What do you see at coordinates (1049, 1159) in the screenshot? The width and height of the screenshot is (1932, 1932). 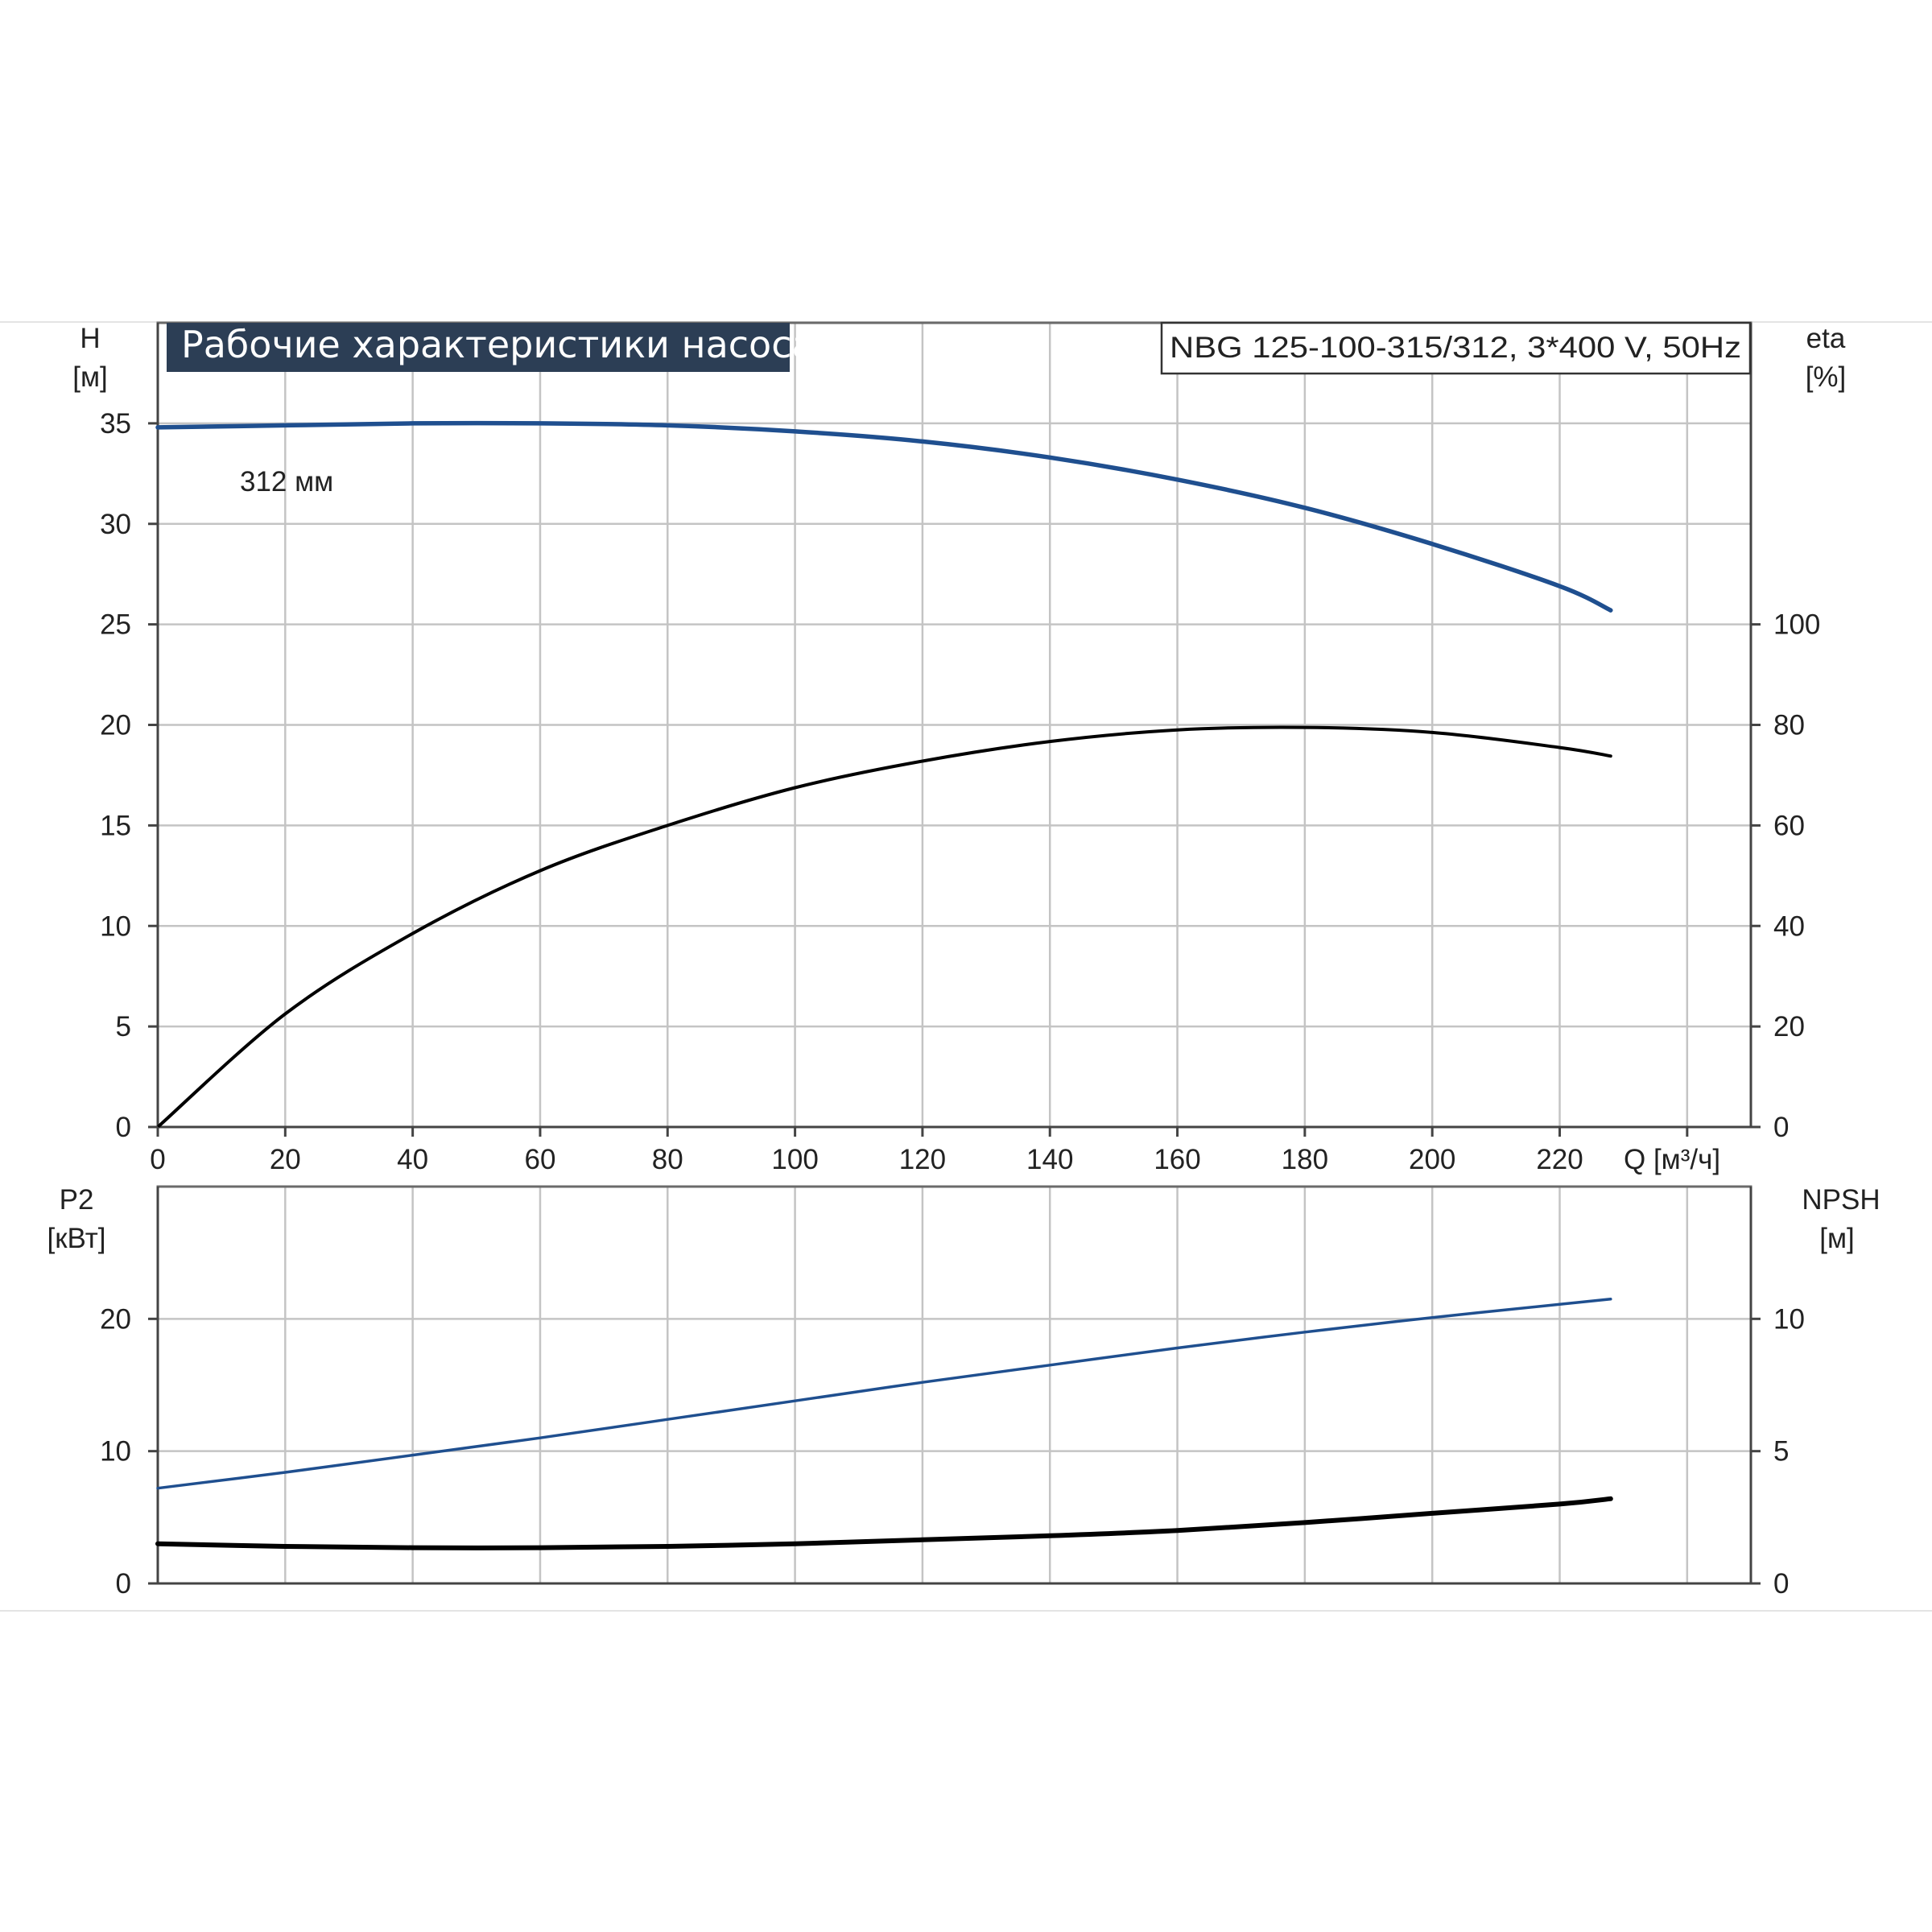 I see `q-tick-label: 140` at bounding box center [1049, 1159].